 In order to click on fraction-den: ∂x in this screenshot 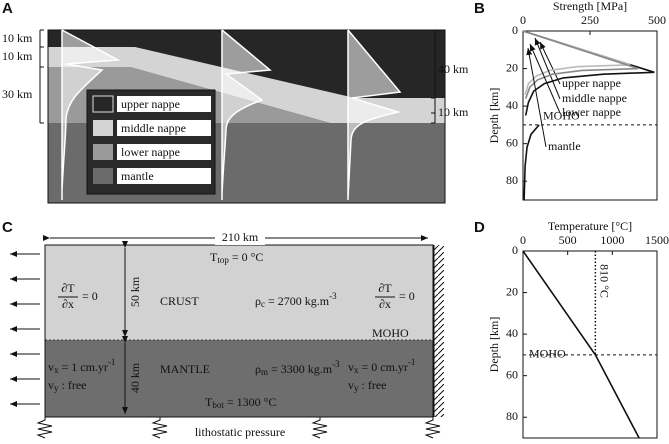, I will do `click(68, 304)`.